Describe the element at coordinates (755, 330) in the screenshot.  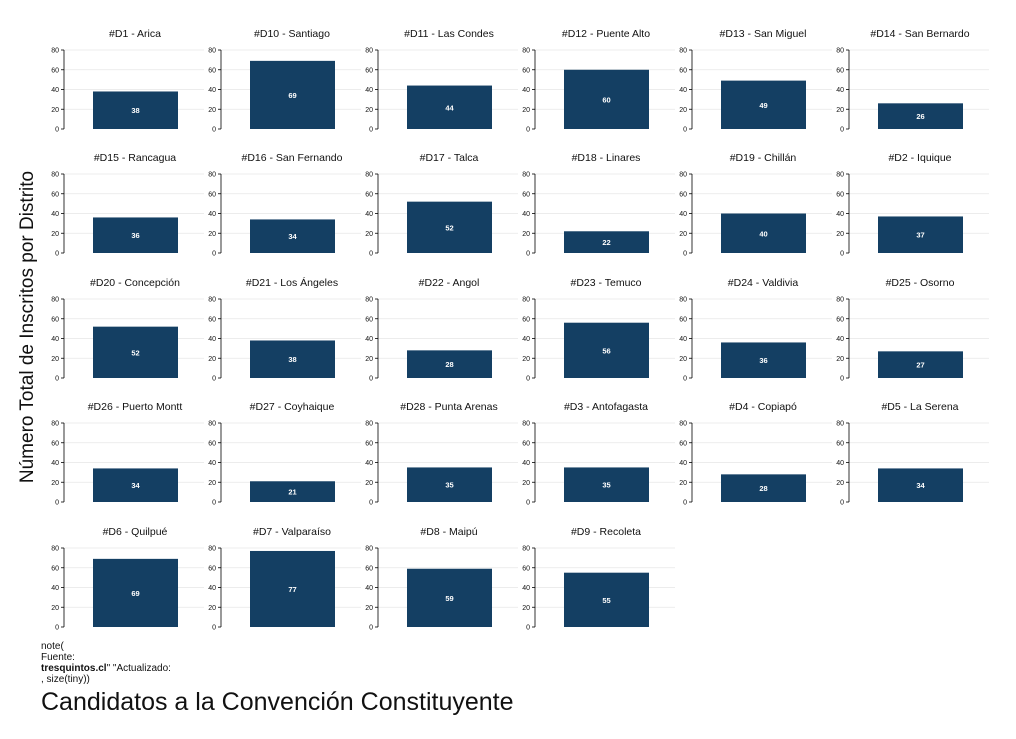
I see `facet-panel: 0 20 40 60 80 #D24 - Valdivia 36` at that location.